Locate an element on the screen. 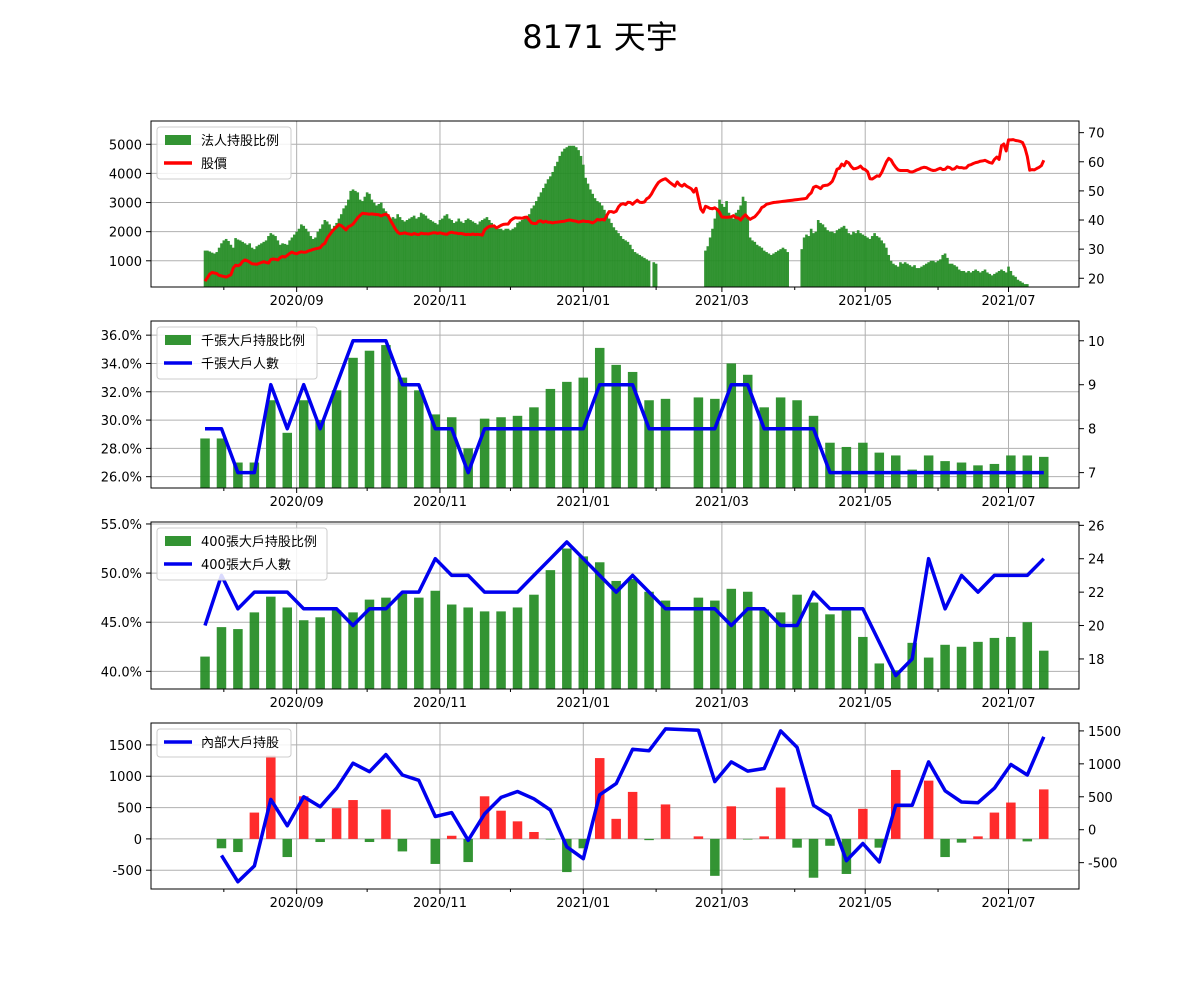 This screenshot has height=1000, width=1200. y-tick-label-right: -500 is located at coordinates (1103, 864).